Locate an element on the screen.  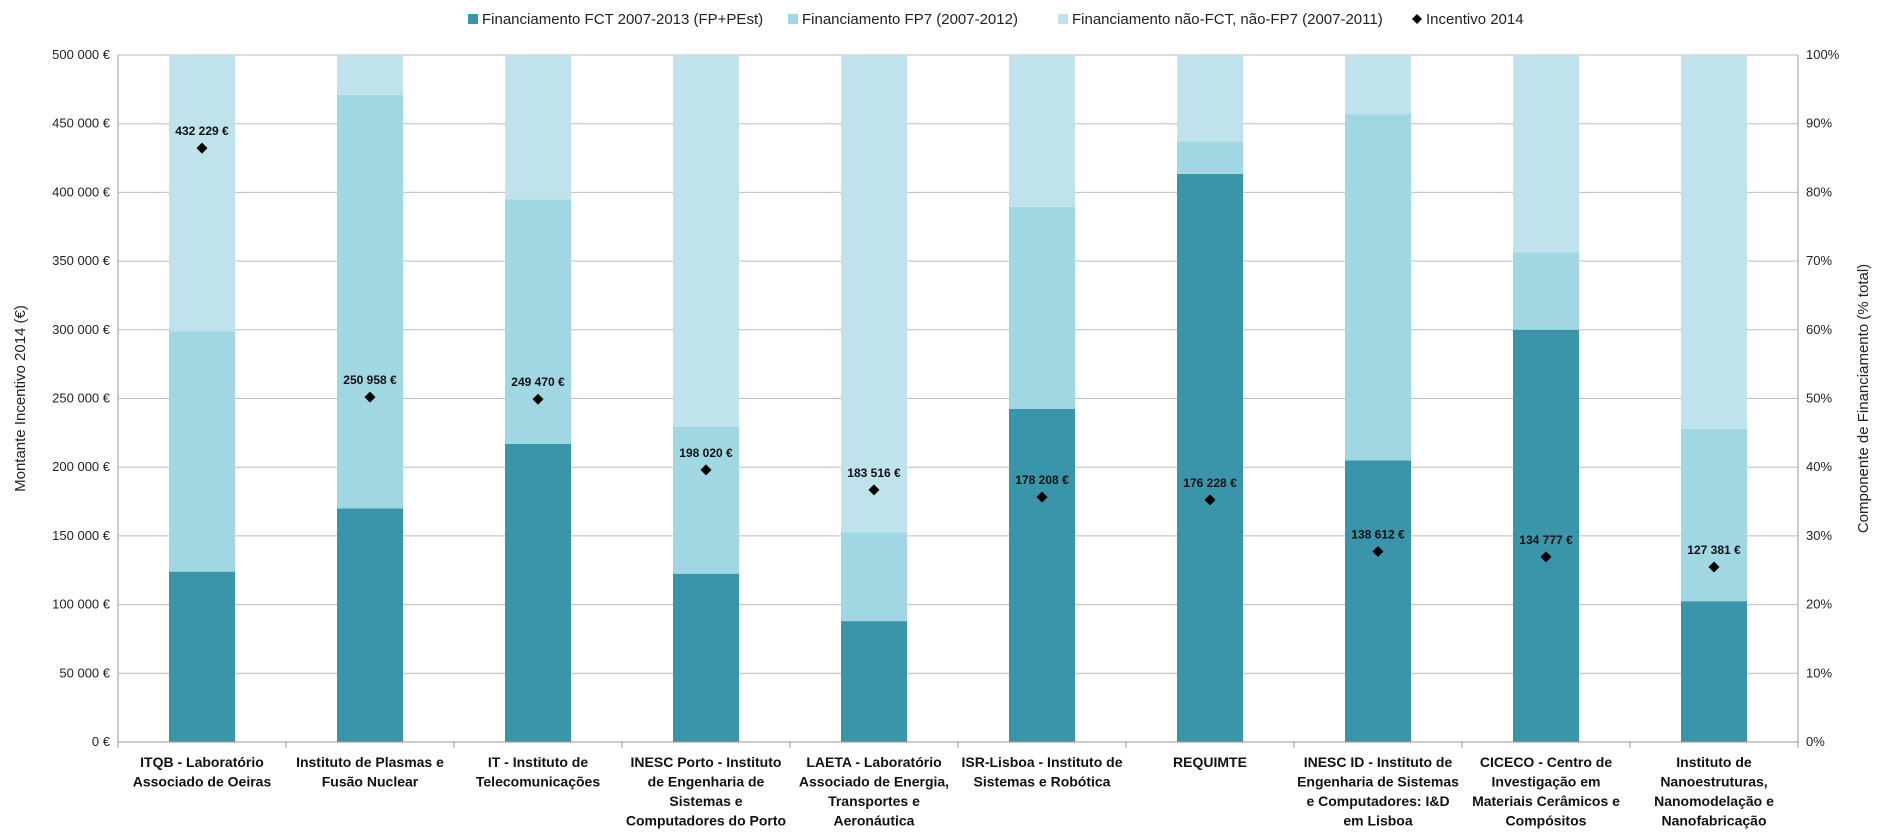
x-category-label-line: em Lisboa is located at coordinates (1377, 821).